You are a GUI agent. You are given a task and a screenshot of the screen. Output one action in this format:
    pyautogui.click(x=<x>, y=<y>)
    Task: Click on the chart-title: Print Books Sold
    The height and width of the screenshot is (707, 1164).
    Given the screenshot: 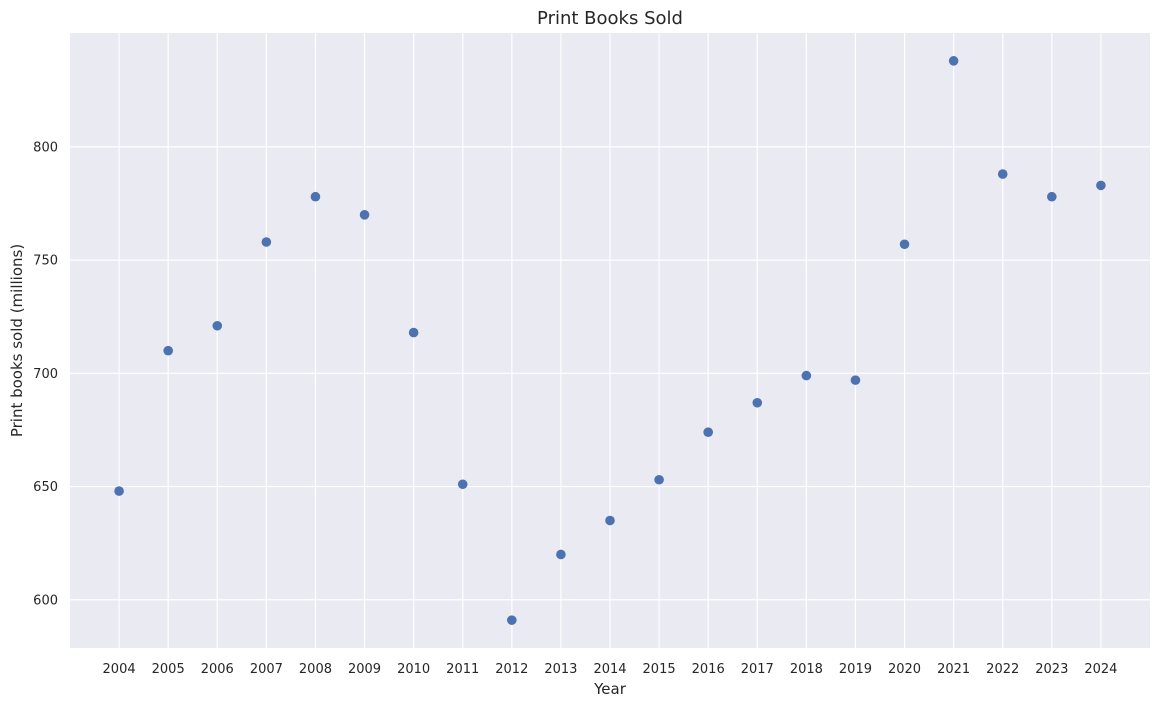 What is the action you would take?
    pyautogui.click(x=610, y=18)
    